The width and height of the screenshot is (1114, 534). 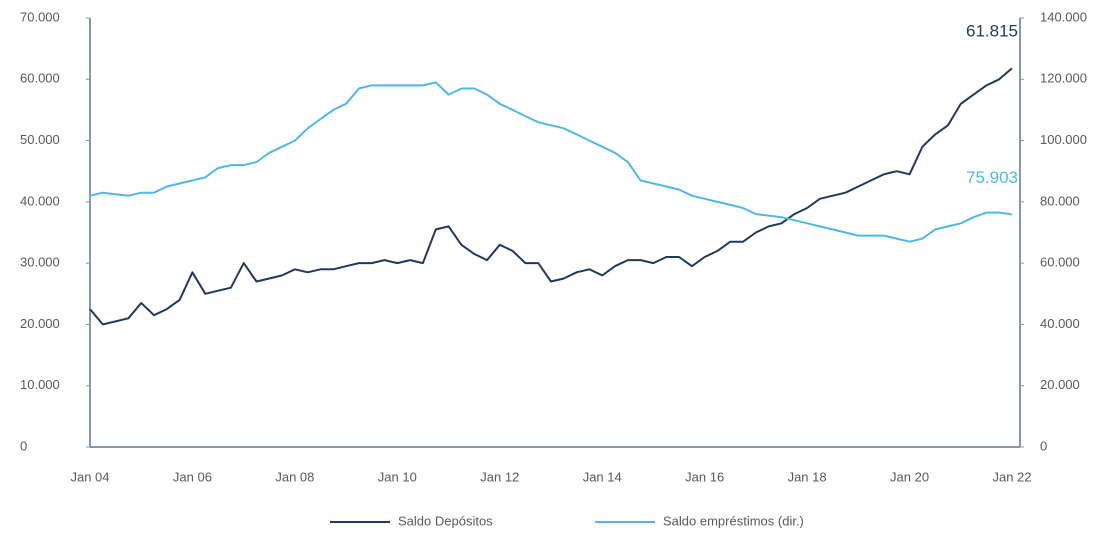 What do you see at coordinates (40, 200) in the screenshot?
I see `y-tick-label: 40.000` at bounding box center [40, 200].